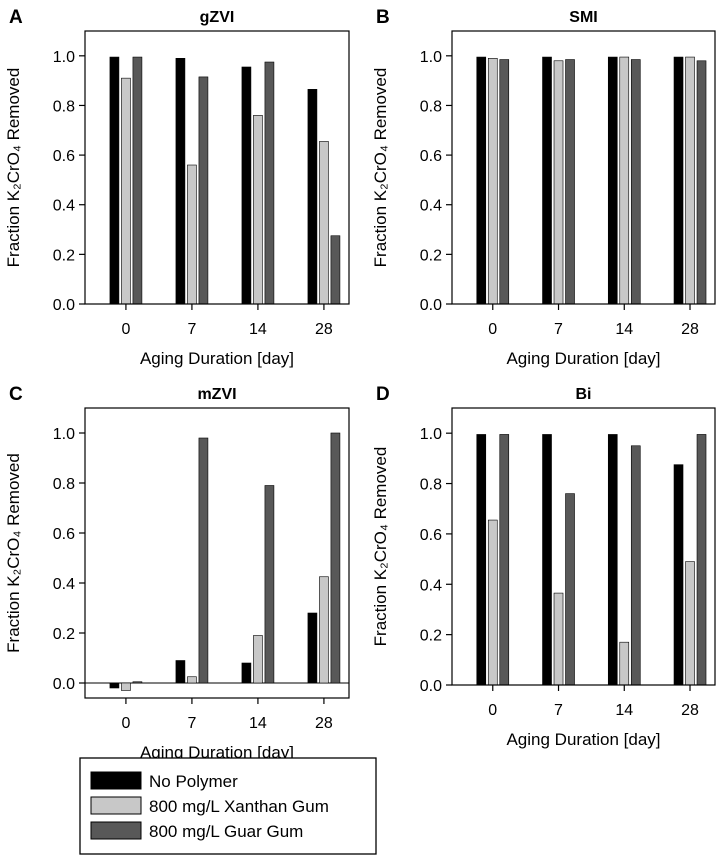 Image resolution: width=726 pixels, height=862 pixels. Describe the element at coordinates (383, 17) in the screenshot. I see `panel-letter-b: B` at that location.